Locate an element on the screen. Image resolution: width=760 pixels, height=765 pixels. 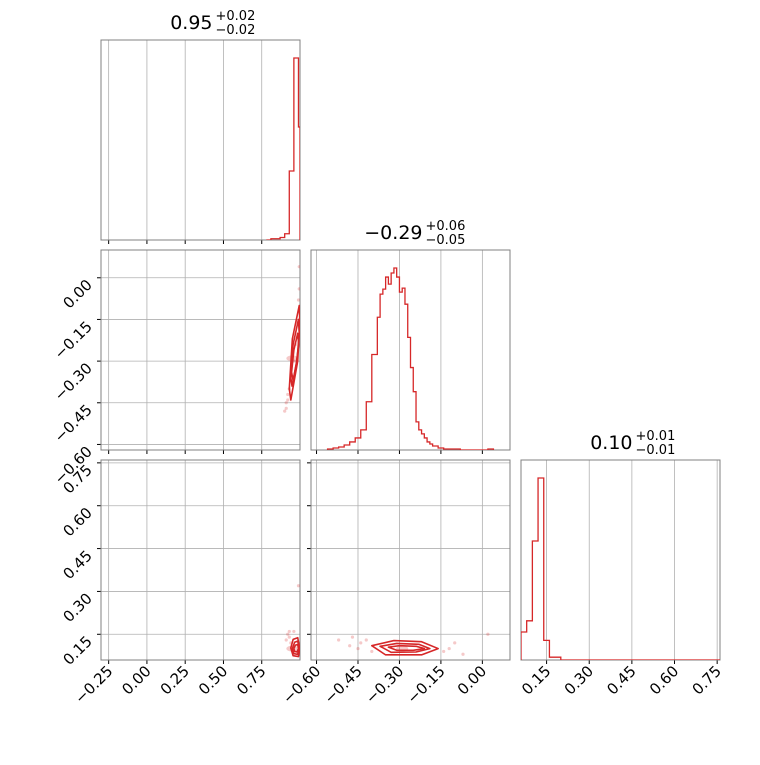
y-tick-label-2-3: 0.60 is located at coordinates (77, 522).